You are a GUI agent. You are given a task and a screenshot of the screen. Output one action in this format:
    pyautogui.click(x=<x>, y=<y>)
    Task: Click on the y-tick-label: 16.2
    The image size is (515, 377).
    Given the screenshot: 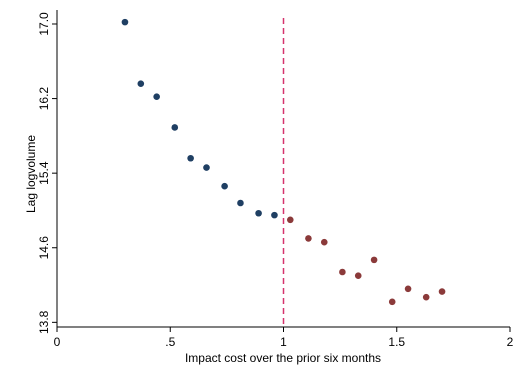 What is the action you would take?
    pyautogui.click(x=44, y=99)
    